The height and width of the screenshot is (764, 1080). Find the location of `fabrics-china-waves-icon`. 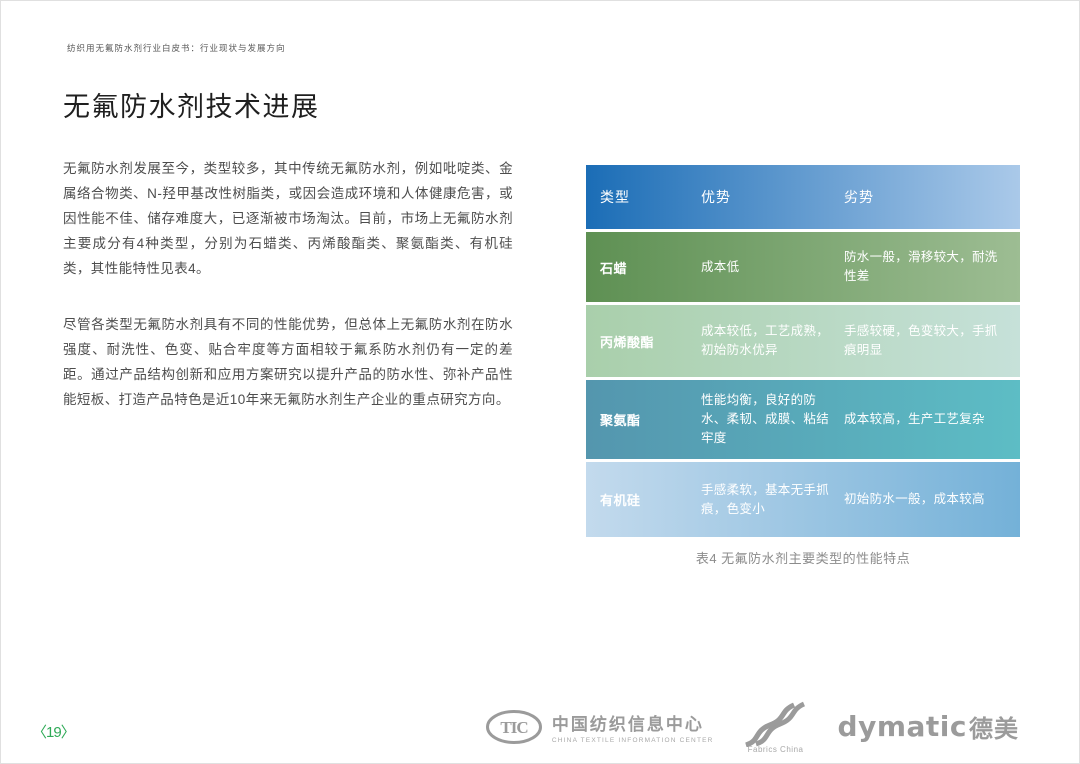

fabrics-china-waves-icon is located at coordinates (774, 724).